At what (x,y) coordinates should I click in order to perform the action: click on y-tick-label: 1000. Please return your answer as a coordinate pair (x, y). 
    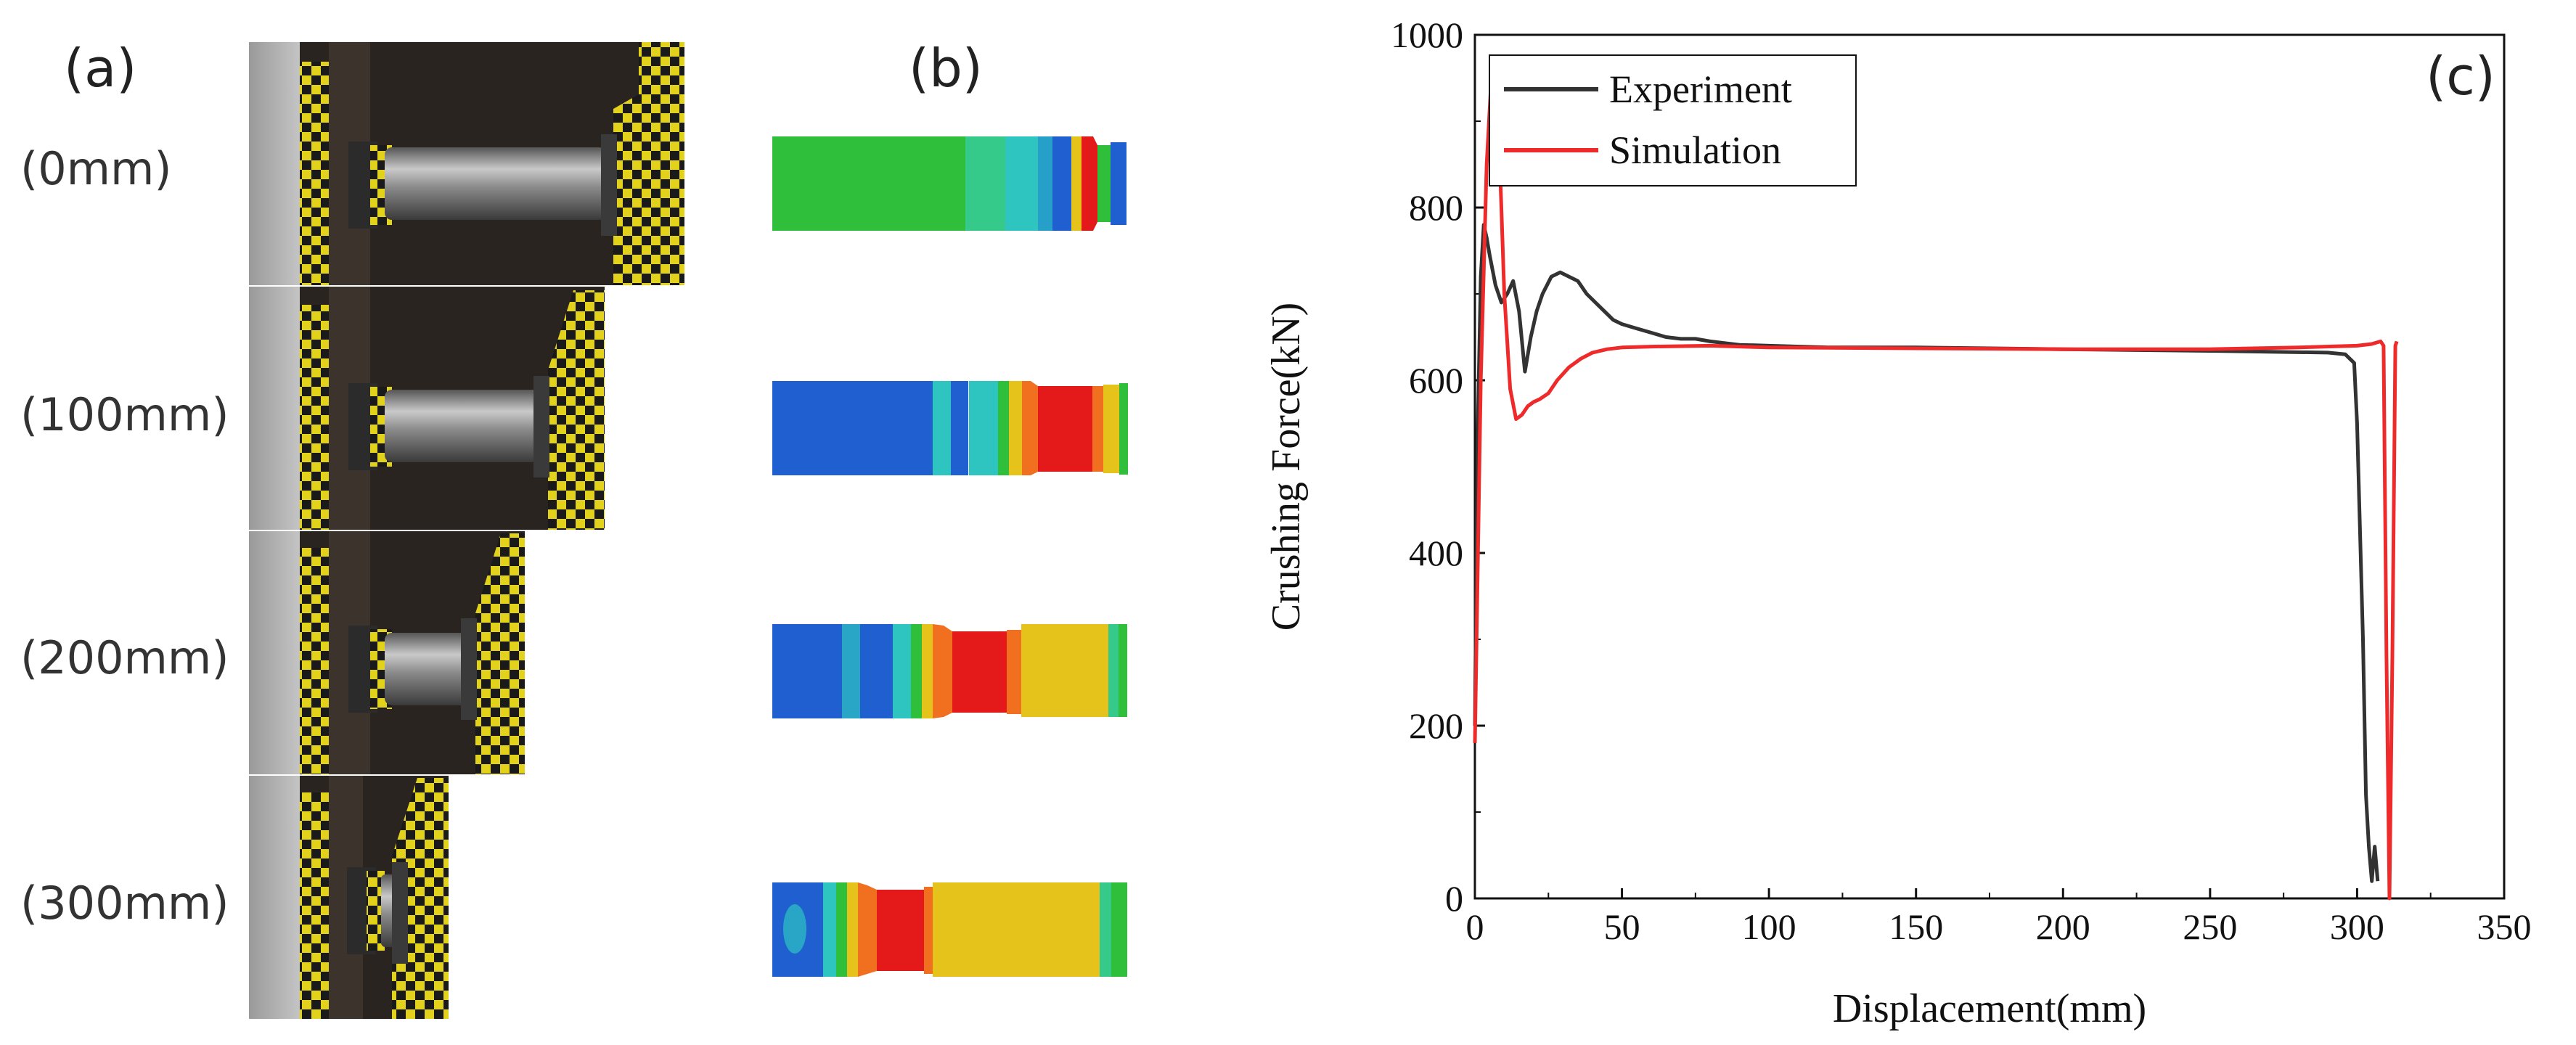
    Looking at the image, I should click on (1427, 35).